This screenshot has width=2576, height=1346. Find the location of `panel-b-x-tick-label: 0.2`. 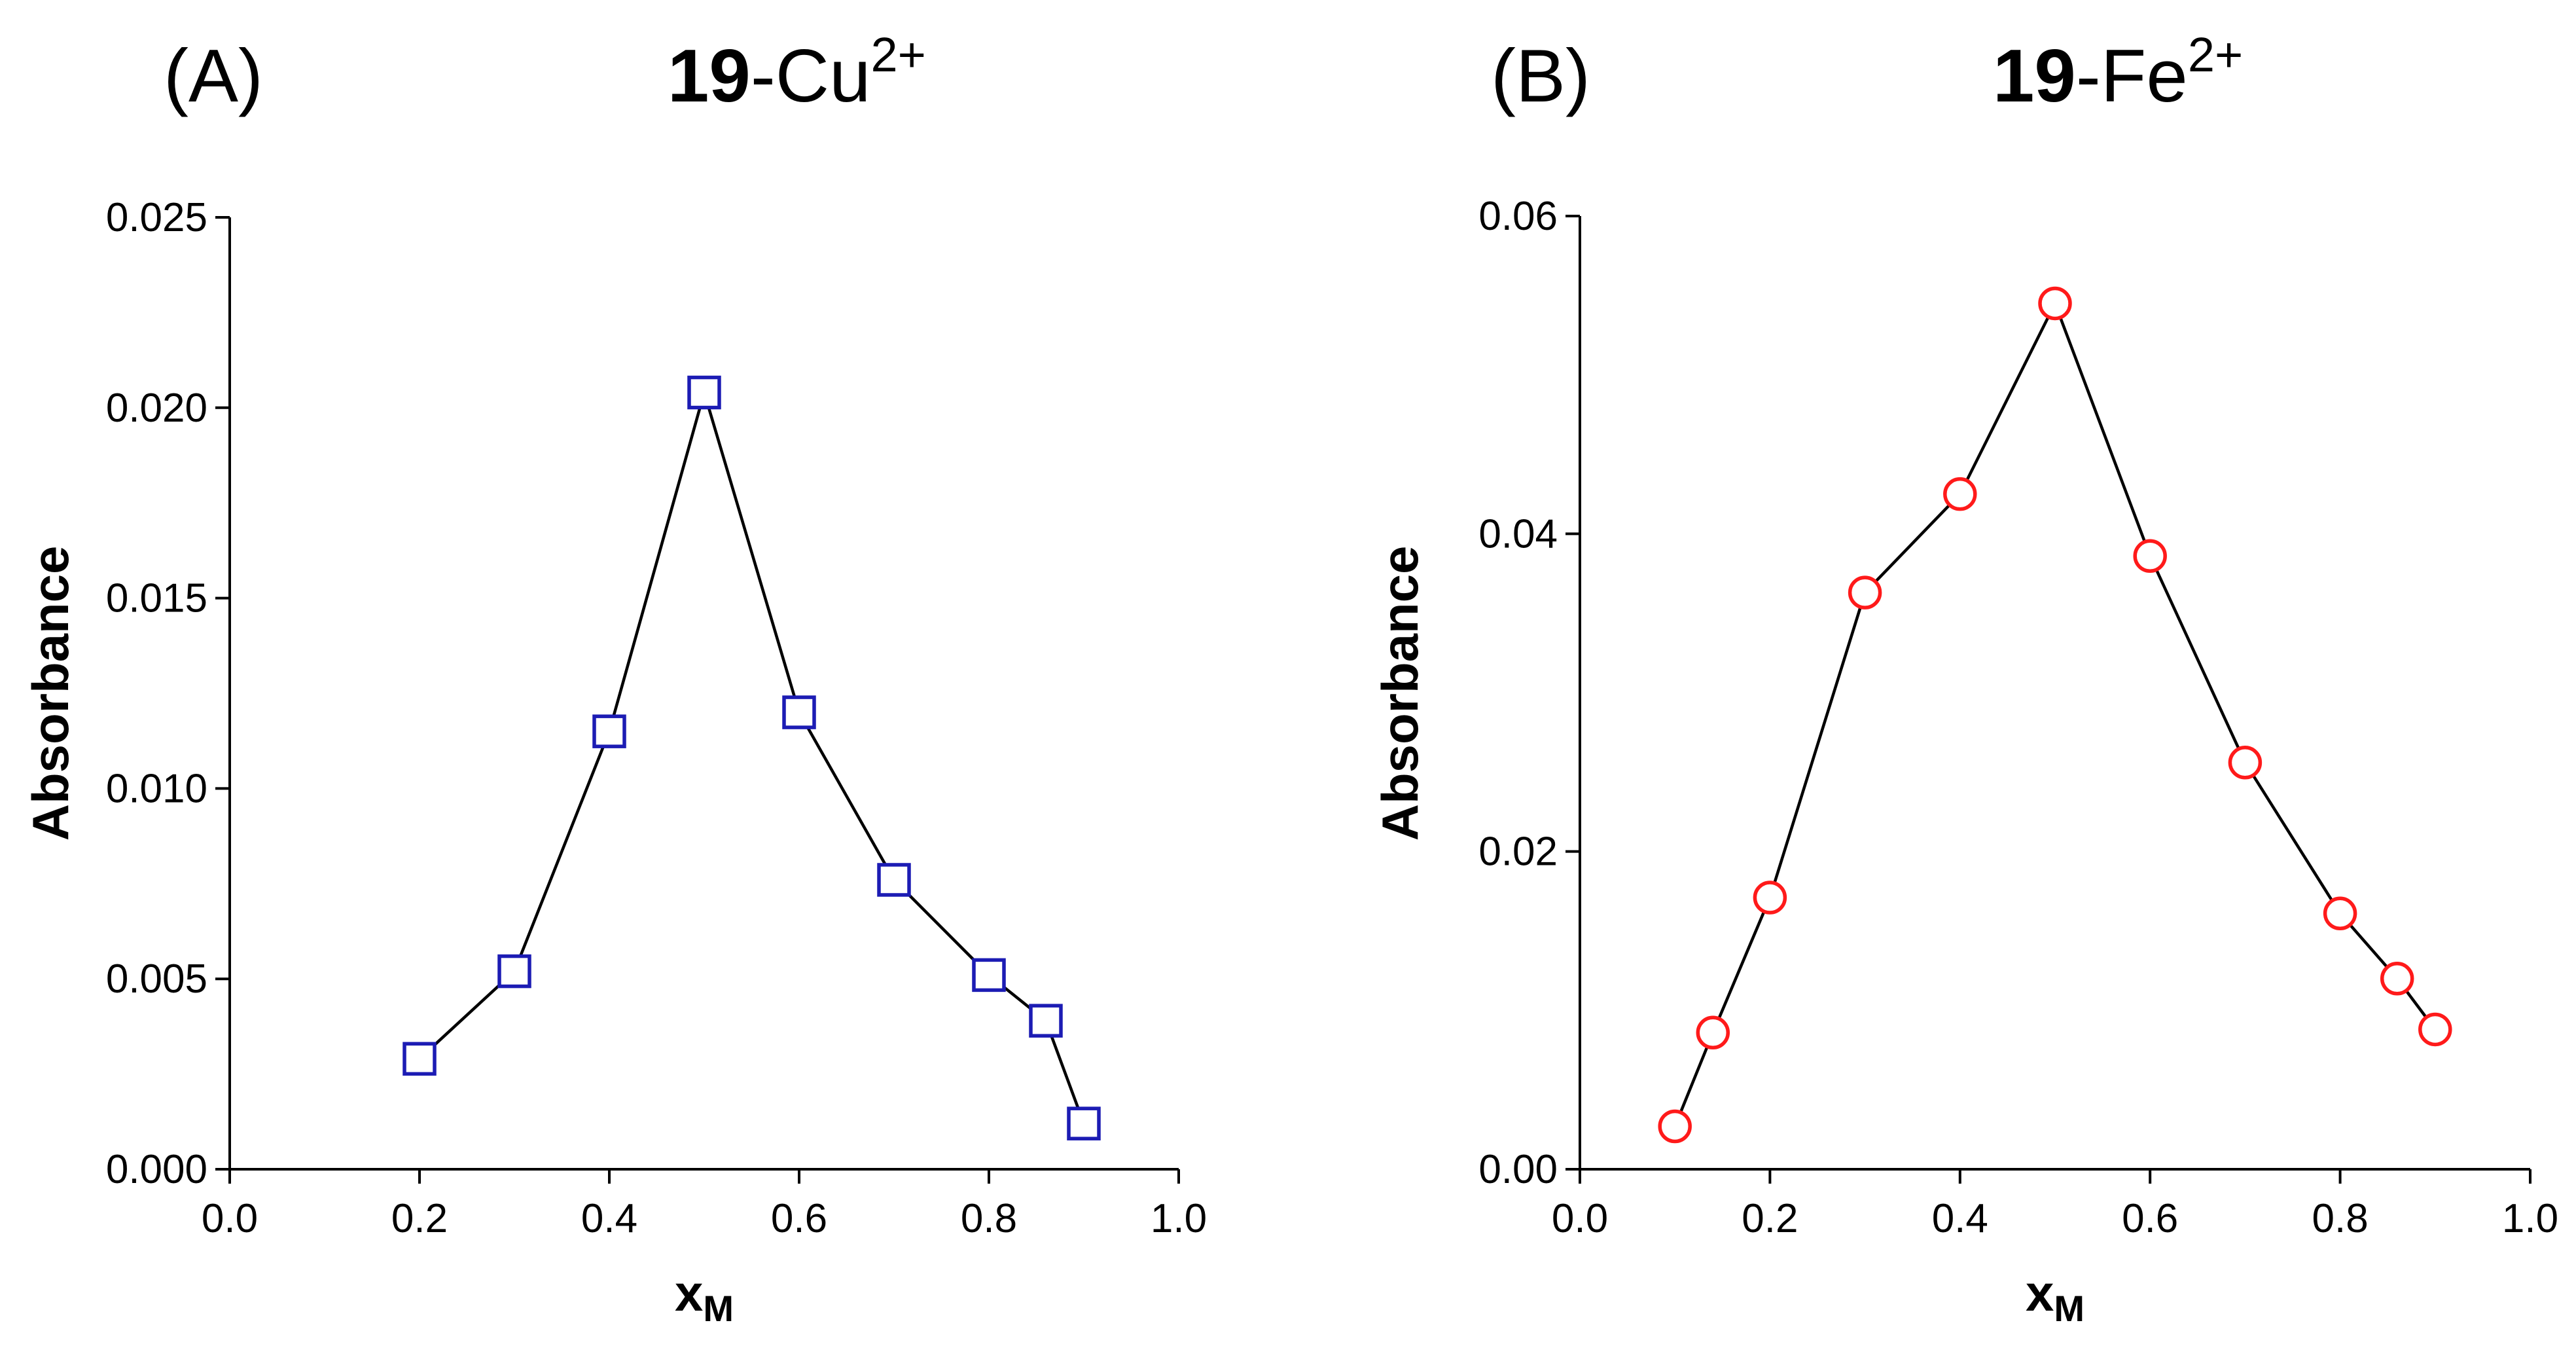

panel-b-x-tick-label: 0.2 is located at coordinates (1770, 1218).